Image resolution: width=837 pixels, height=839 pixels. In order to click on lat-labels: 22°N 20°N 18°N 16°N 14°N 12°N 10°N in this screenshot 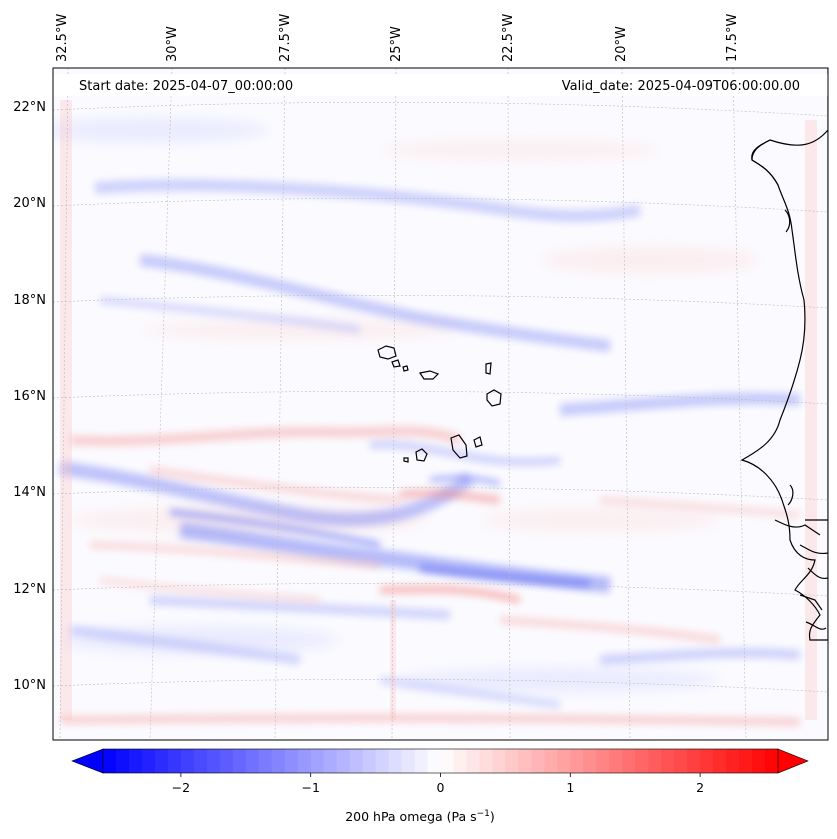, I will do `click(29, 396)`.